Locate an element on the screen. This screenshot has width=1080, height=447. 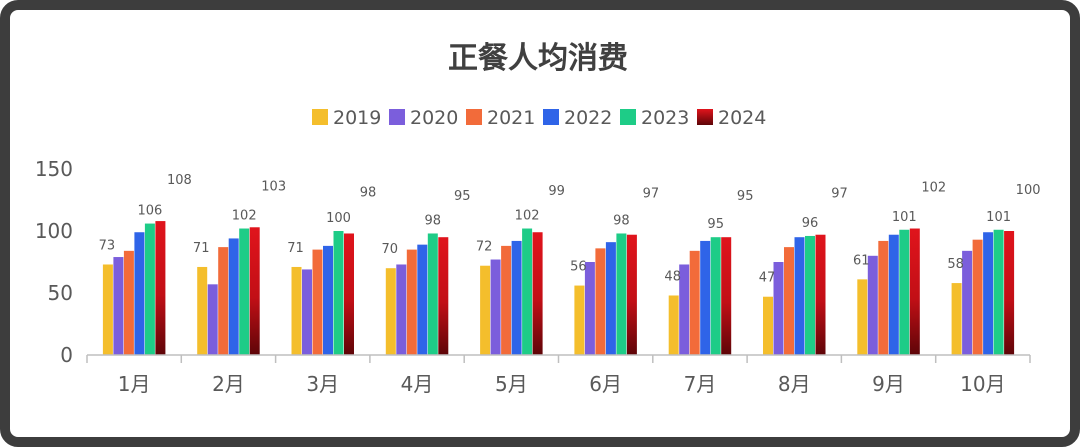
x-tick-label: 3月 is located at coordinates (322, 384).